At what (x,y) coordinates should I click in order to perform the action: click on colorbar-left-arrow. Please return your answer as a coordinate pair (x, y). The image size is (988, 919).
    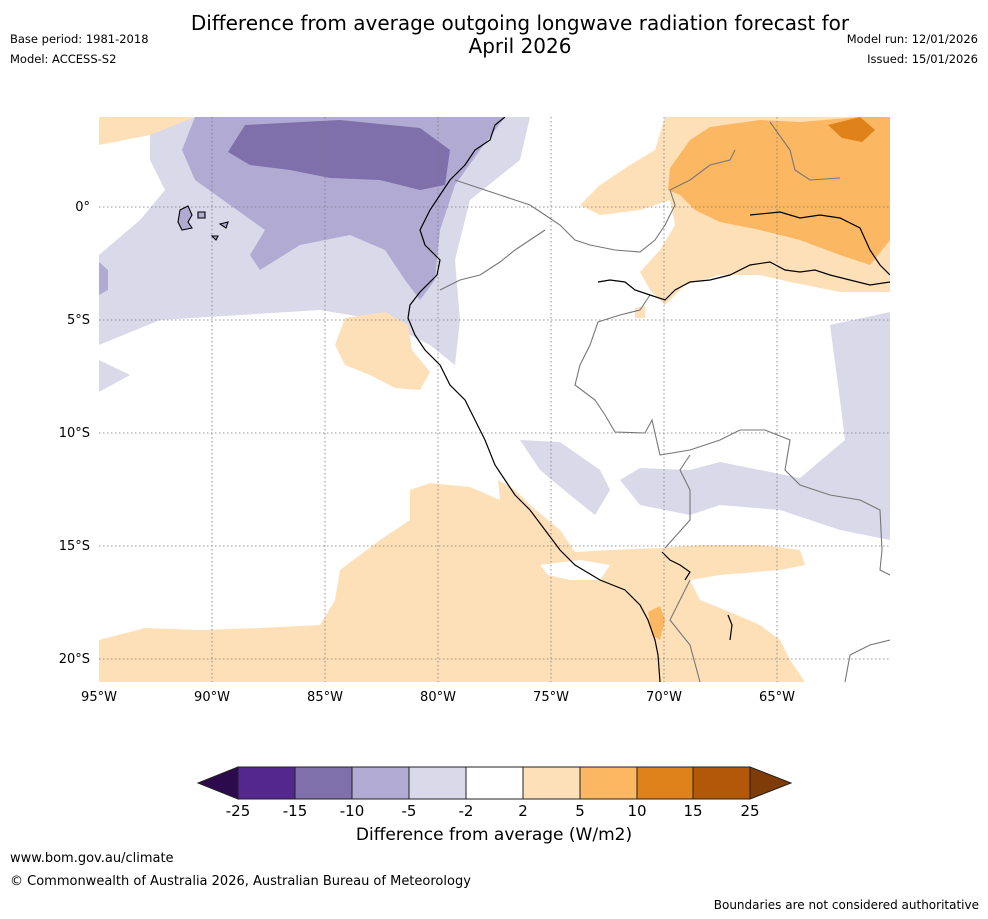
    Looking at the image, I should click on (217, 783).